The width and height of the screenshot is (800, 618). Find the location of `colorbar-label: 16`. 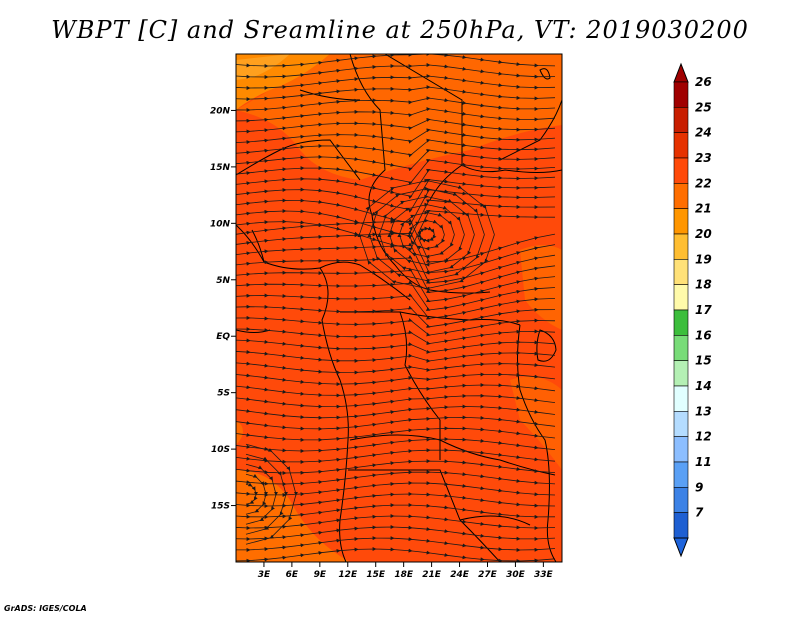

colorbar-label: 16 is located at coordinates (703, 335).